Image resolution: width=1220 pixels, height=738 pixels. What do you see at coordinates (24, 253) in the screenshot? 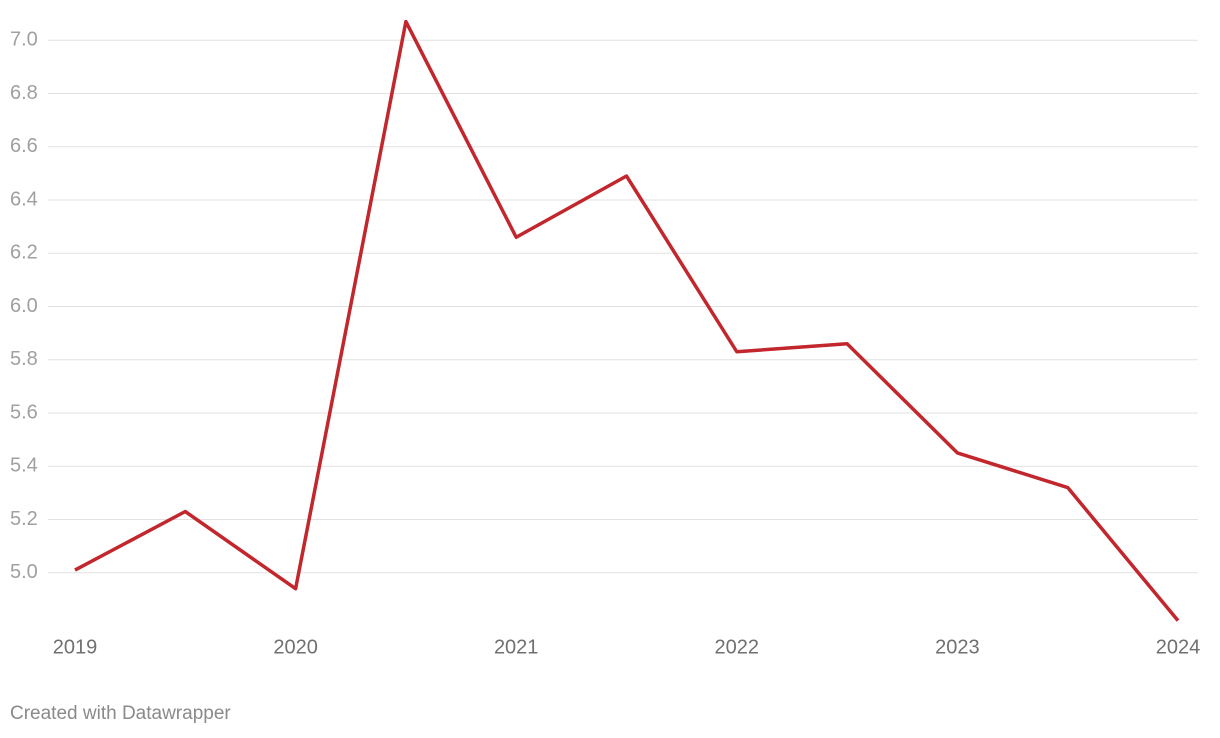
I see `y-tick-label: 6.2` at bounding box center [24, 253].